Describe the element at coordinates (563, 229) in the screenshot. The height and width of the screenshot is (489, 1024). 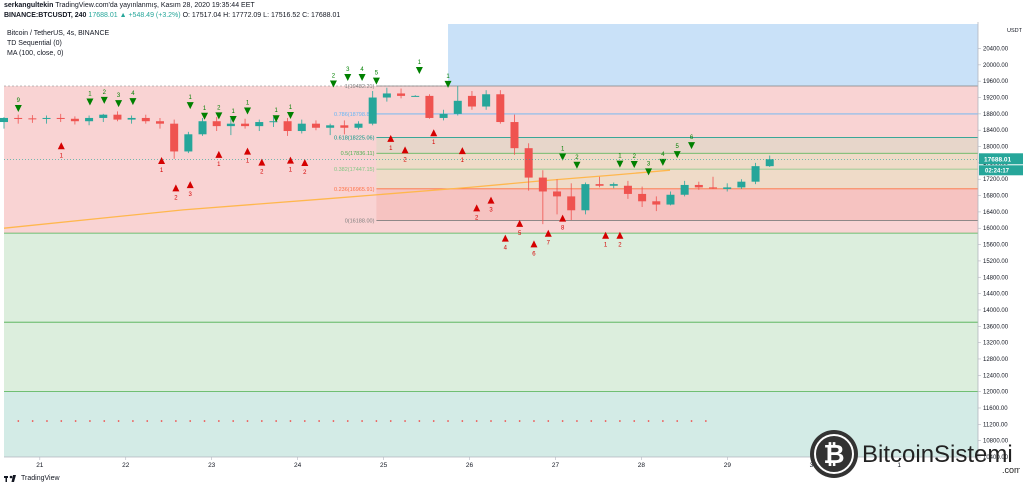
I see `td-down-count: 8` at that location.